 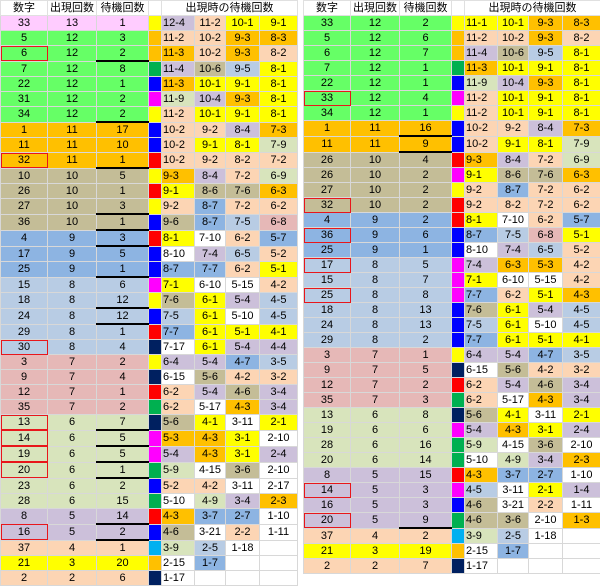 I want to click on history-pair-cell: 7-4, so click(x=513, y=250).